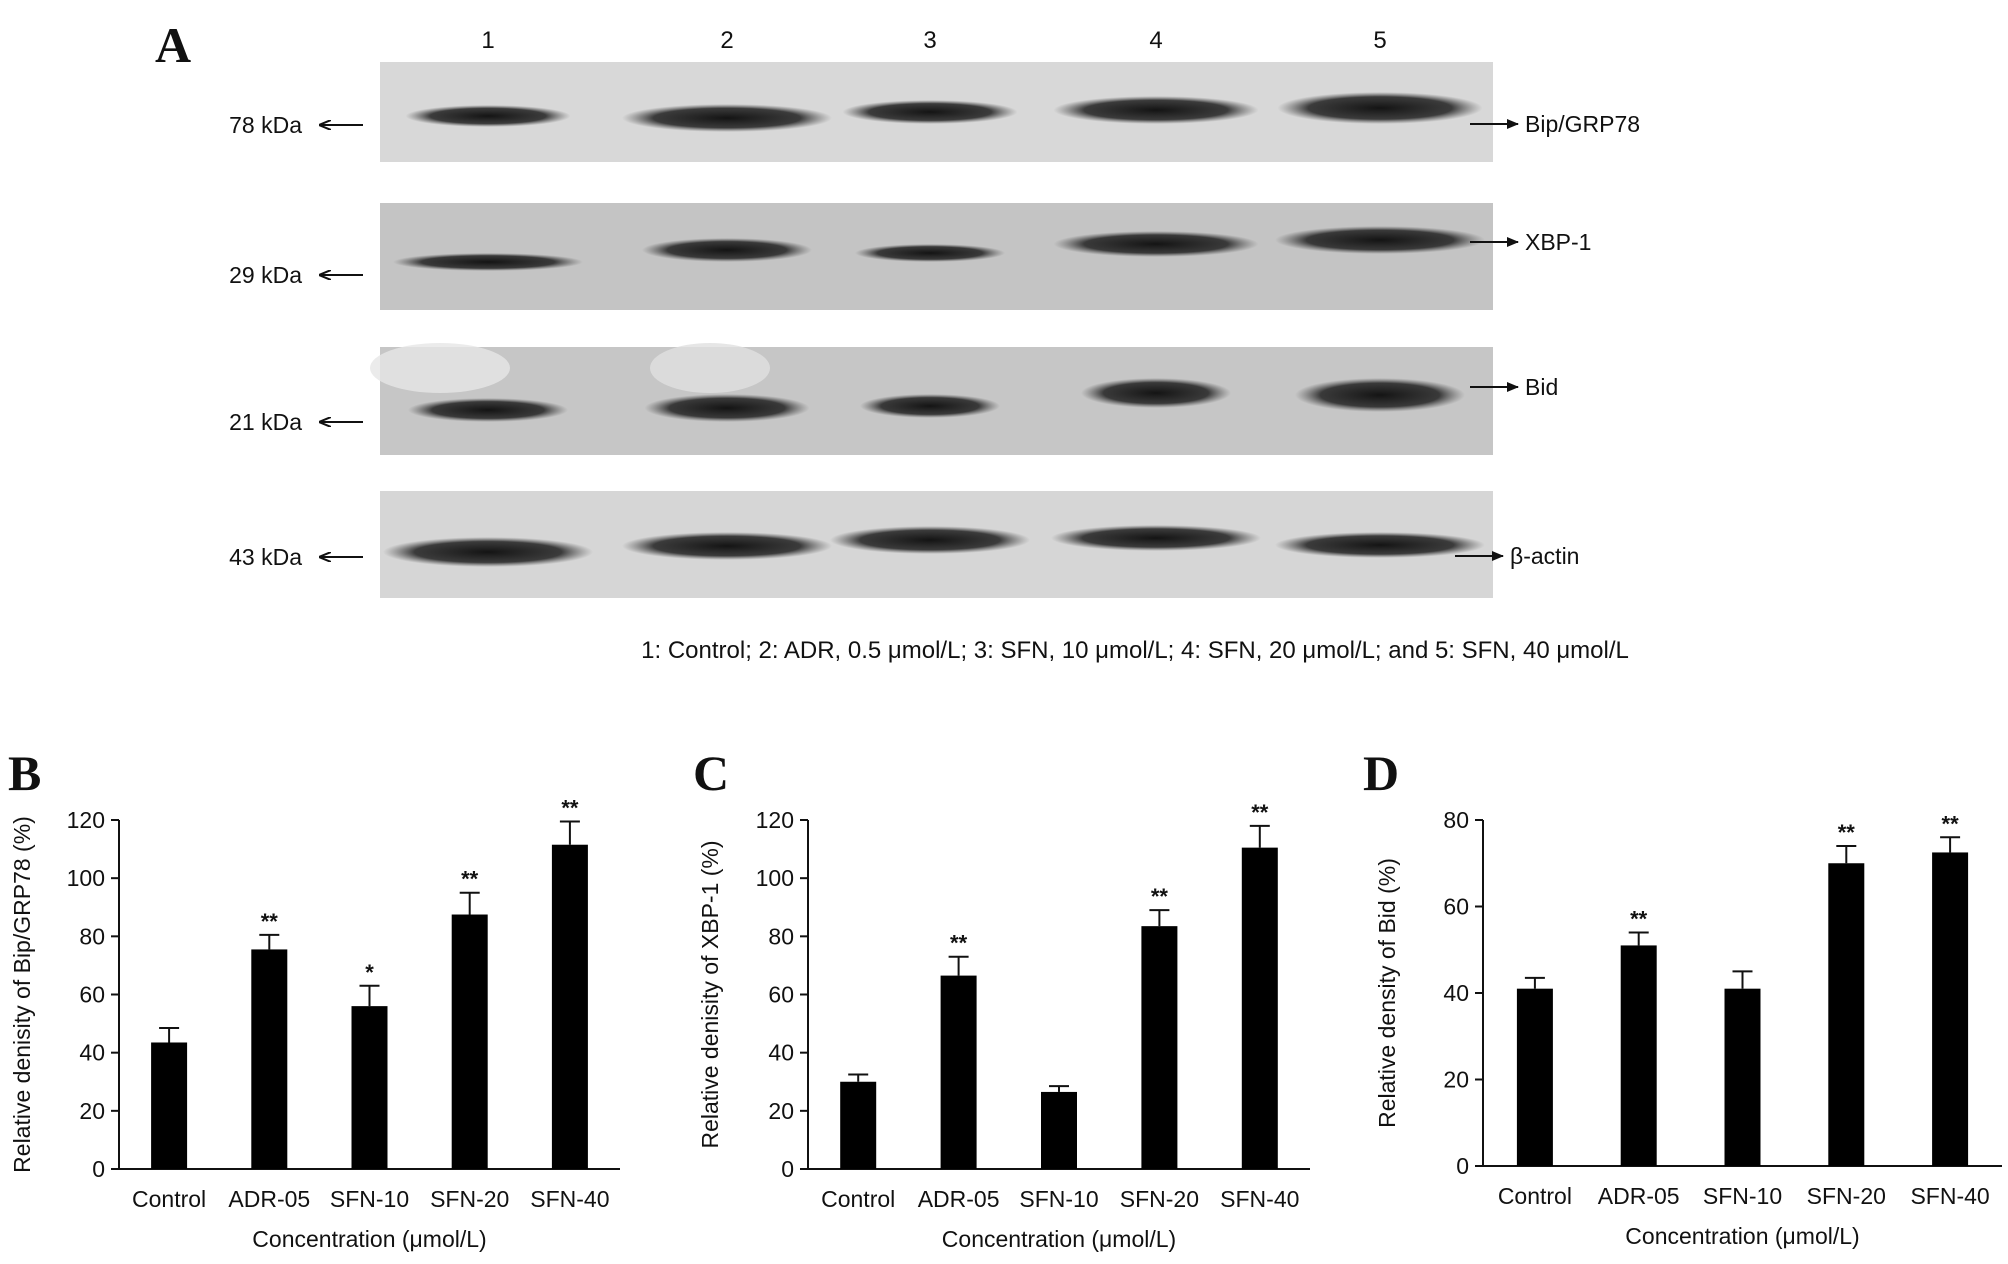  I want to click on panel-letter: B, so click(24, 773).